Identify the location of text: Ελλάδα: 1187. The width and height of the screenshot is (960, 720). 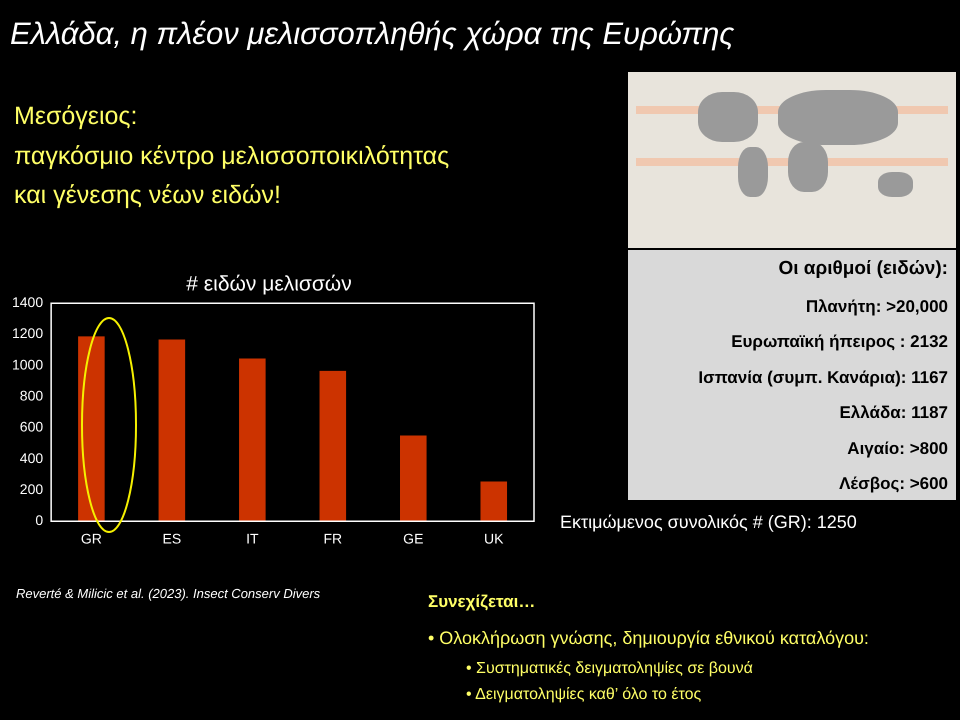
(893, 413).